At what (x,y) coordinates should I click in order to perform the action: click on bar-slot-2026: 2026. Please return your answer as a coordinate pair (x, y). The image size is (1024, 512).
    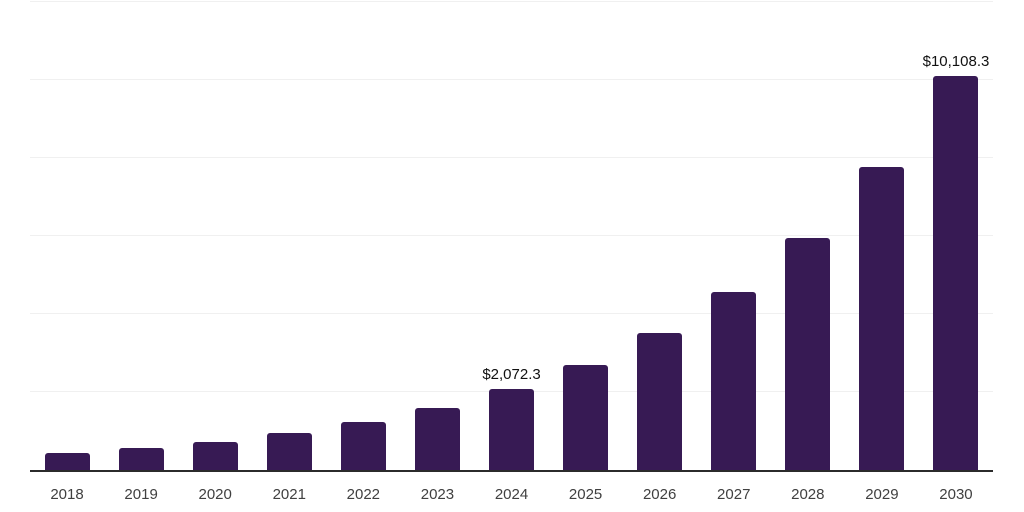
    Looking at the image, I should click on (660, 252).